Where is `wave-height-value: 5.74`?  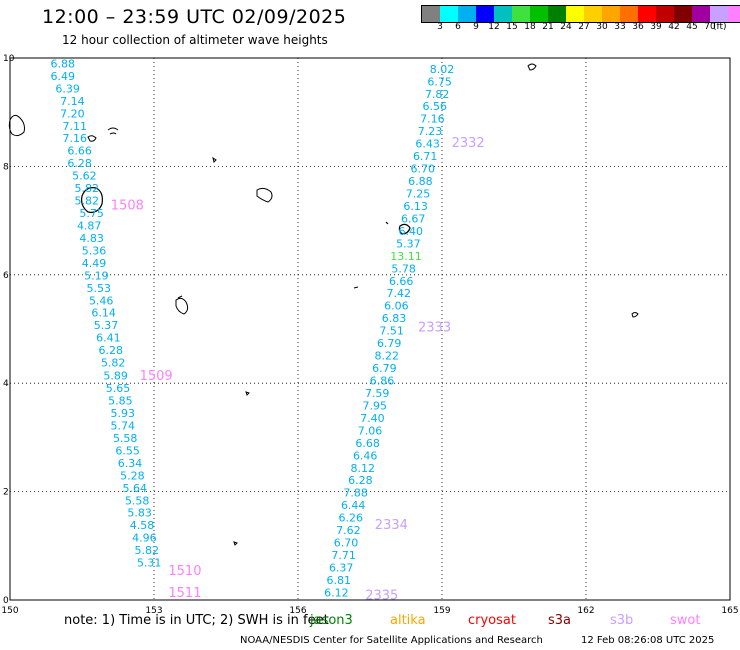 wave-height-value: 5.74 is located at coordinates (123, 425).